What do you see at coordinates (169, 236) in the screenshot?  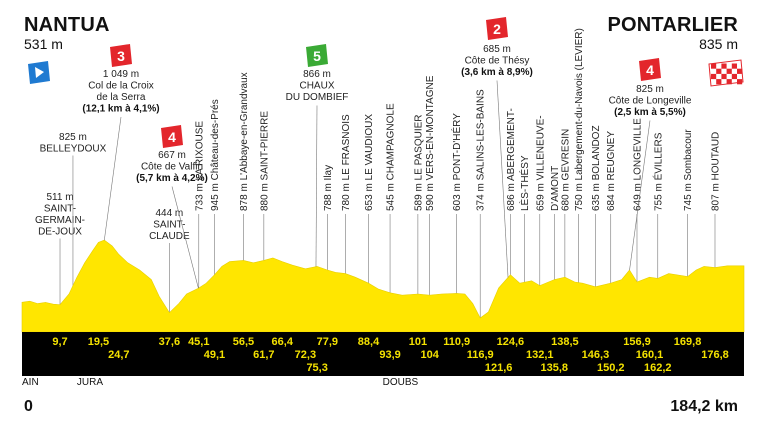 I see `place-label-line: CLAUDE` at bounding box center [169, 236].